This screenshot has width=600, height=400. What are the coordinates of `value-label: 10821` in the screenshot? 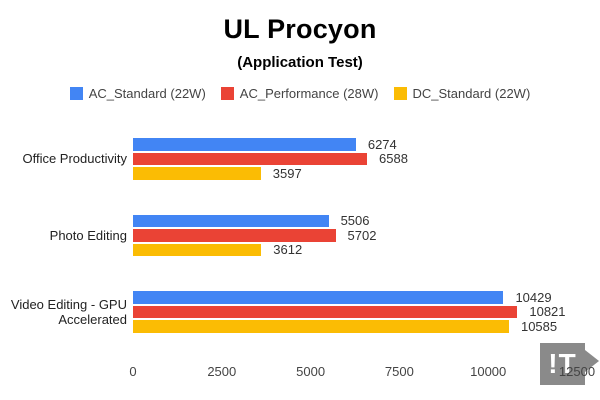 It's located at (547, 312).